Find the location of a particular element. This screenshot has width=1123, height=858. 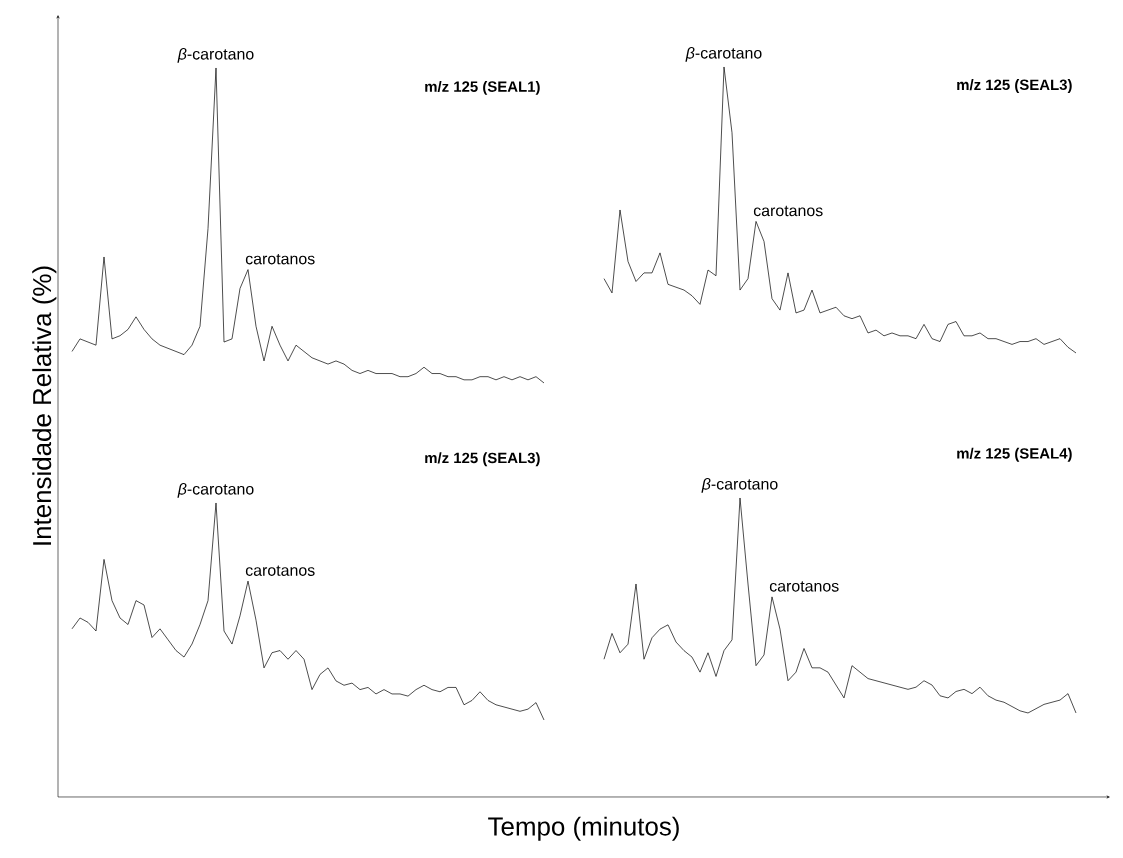

text: Intensidade Relativa (%) is located at coordinates (44, 405).